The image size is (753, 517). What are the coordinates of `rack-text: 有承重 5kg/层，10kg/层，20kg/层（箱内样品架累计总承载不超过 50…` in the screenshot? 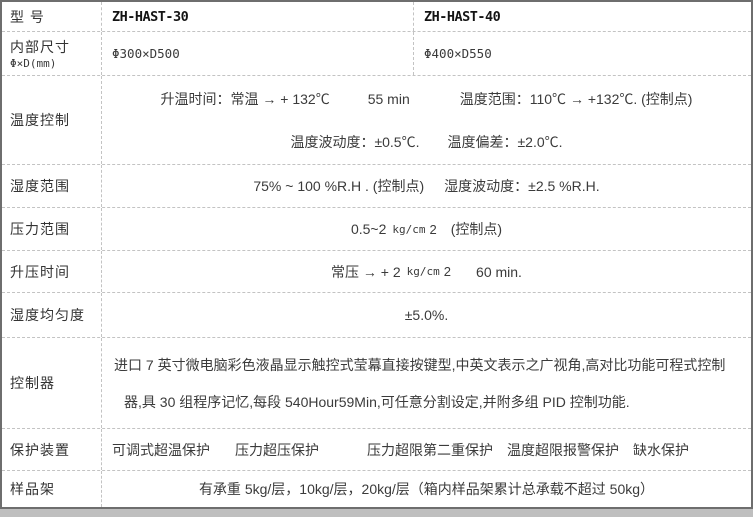 It's located at (426, 489).